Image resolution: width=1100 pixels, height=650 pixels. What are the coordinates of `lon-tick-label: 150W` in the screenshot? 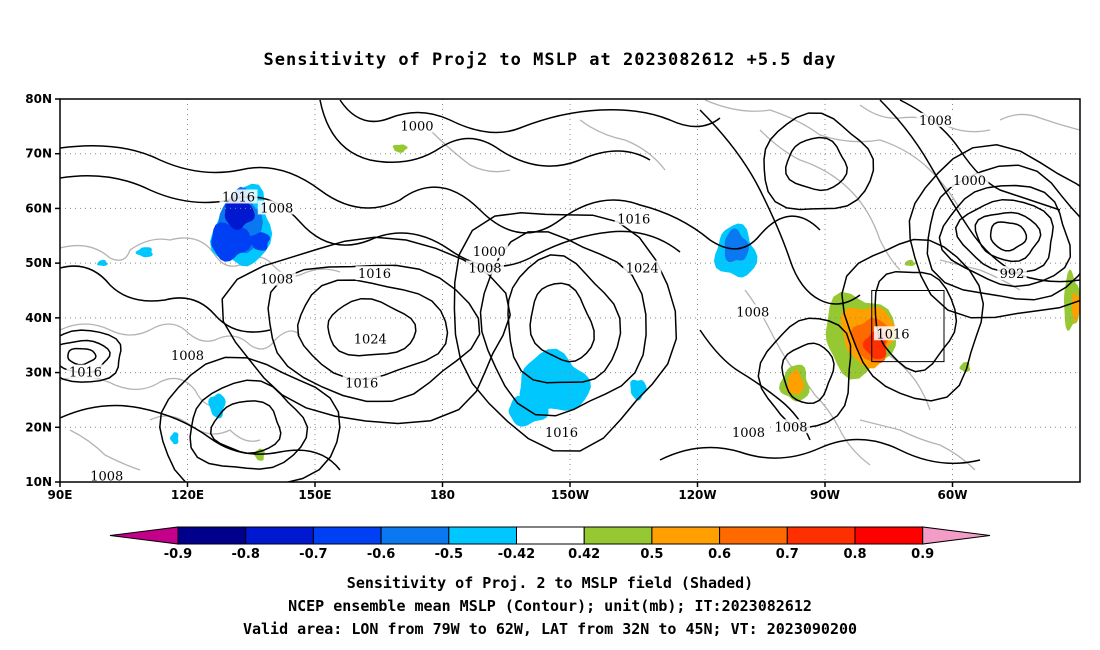 It's located at (570, 495).